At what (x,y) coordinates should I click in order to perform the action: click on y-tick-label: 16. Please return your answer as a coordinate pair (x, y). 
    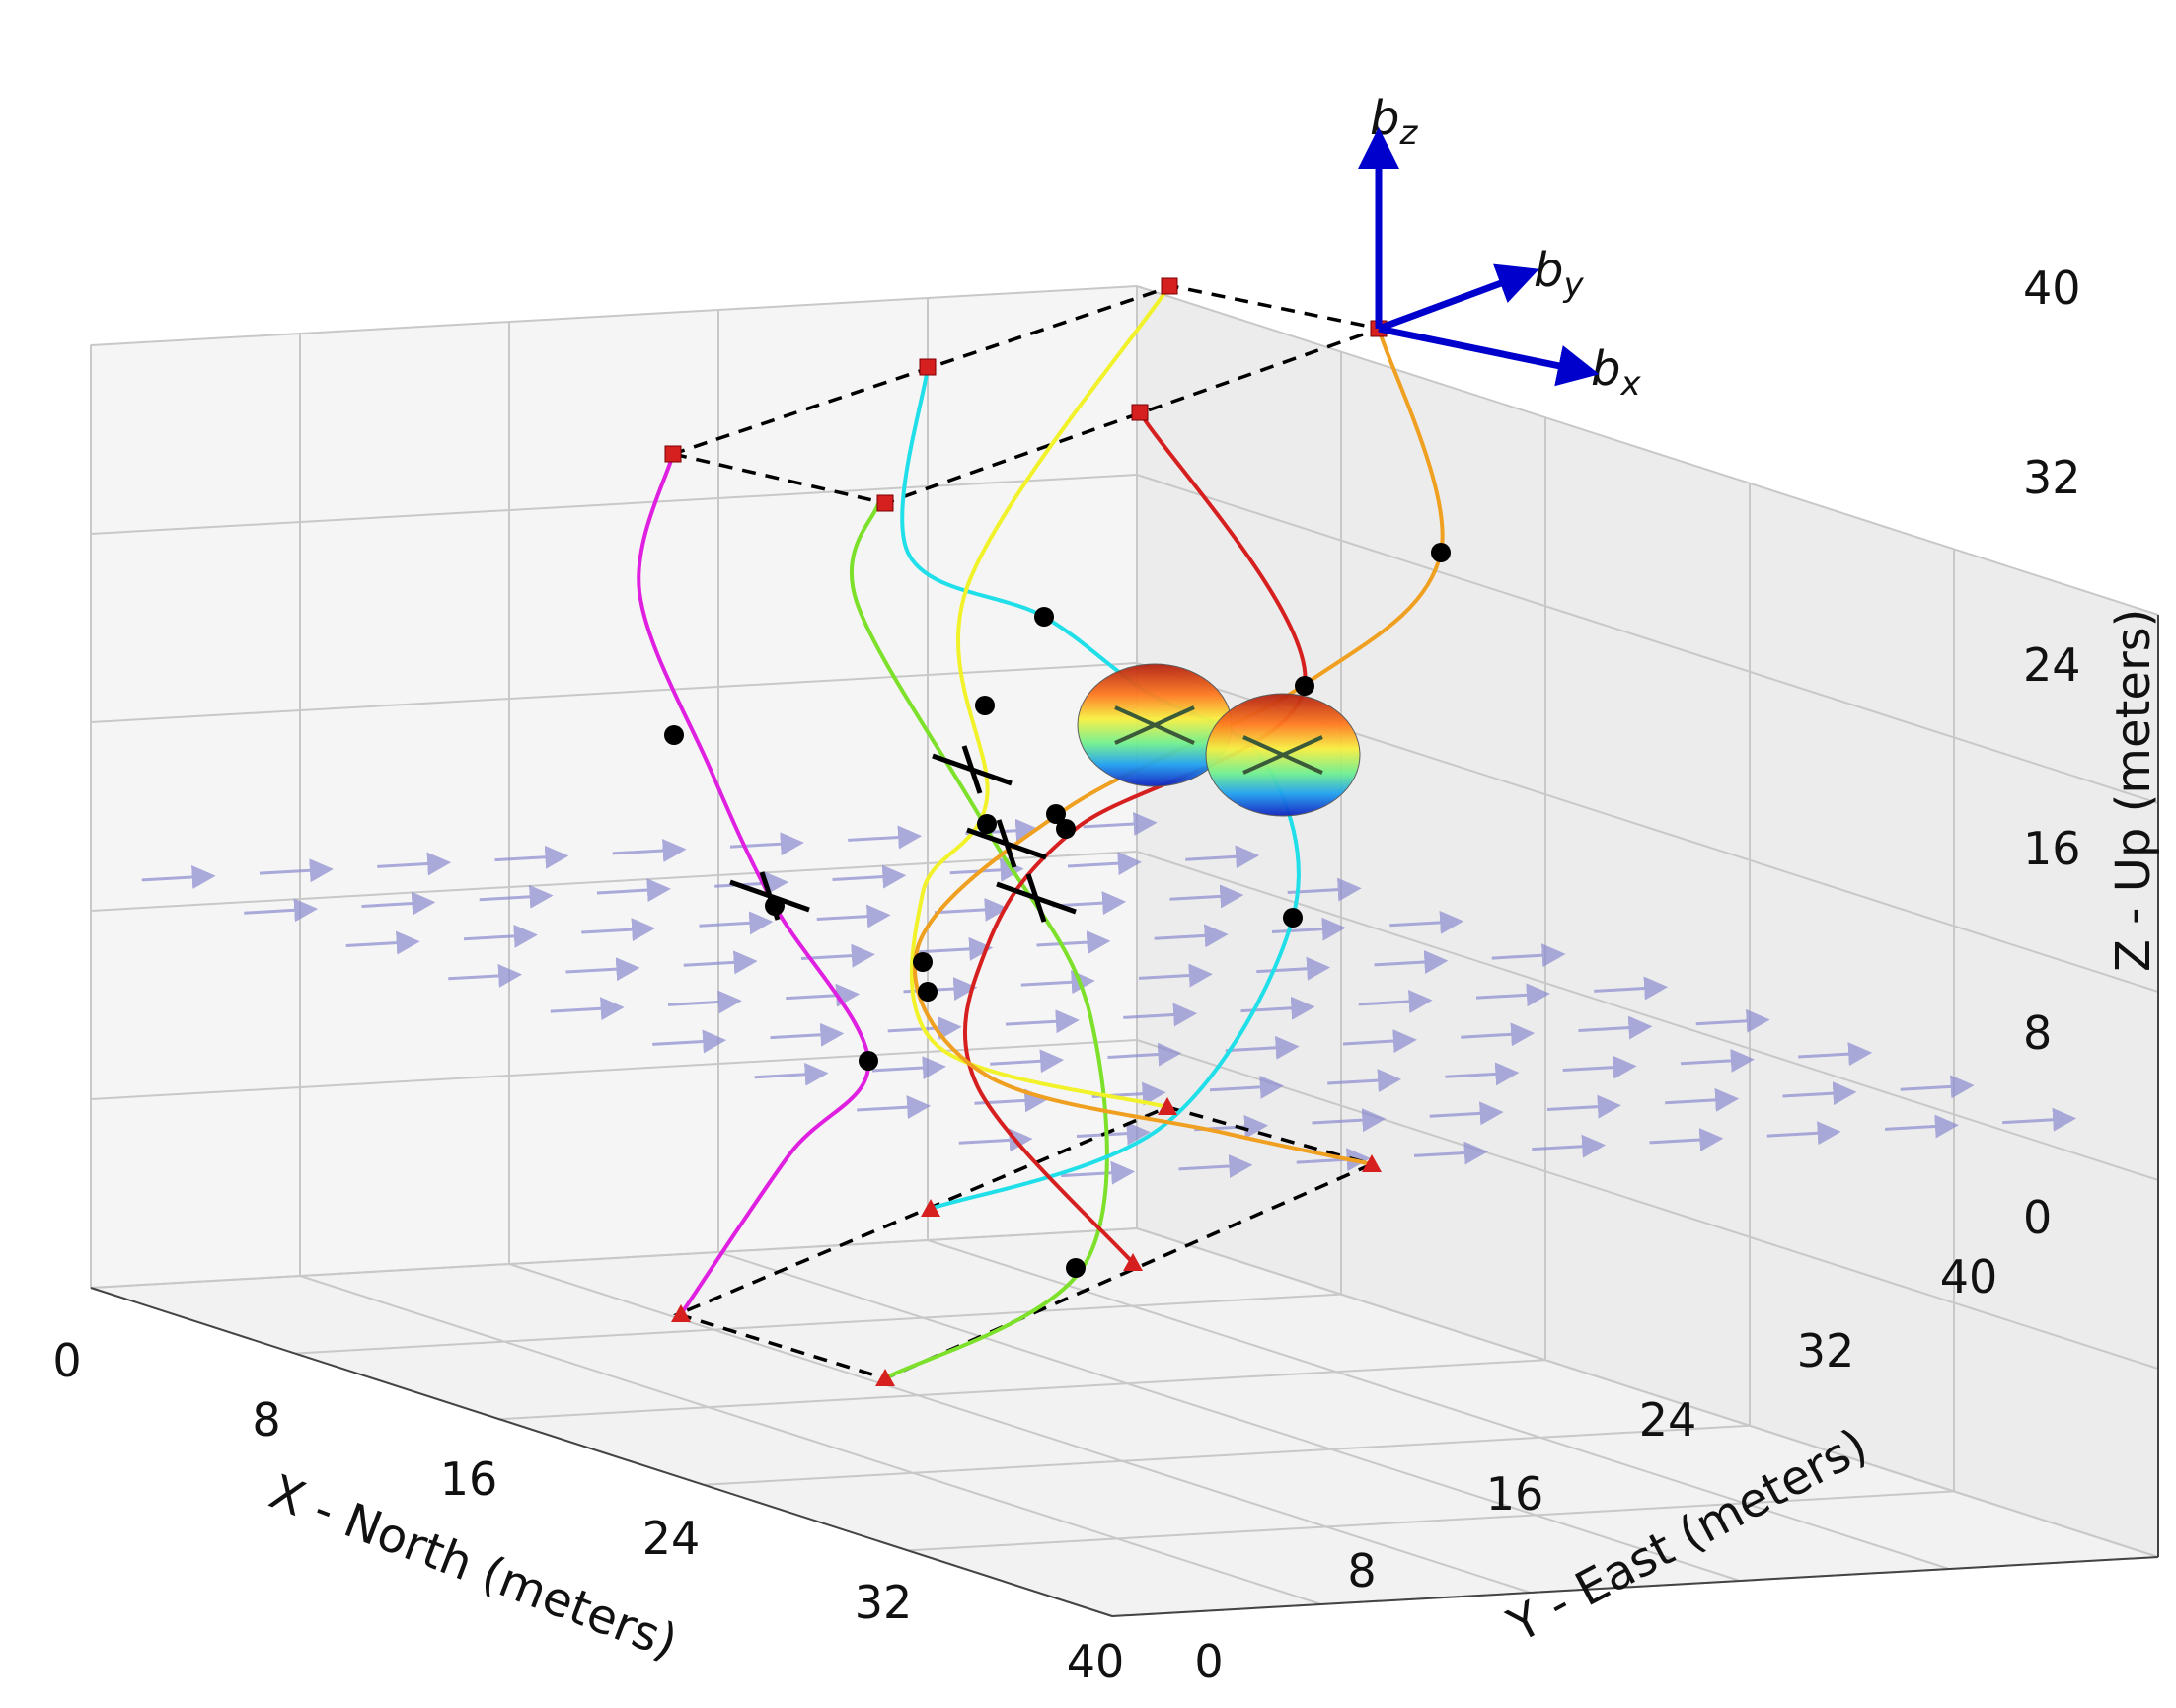
    Looking at the image, I should click on (1515, 1494).